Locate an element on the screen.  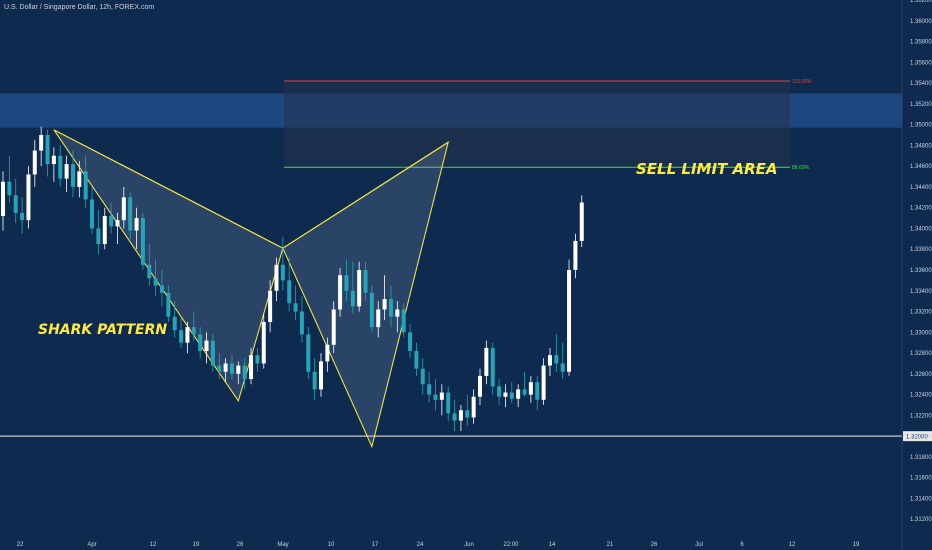
y-tick-label: 1.32600 is located at coordinates (921, 375).